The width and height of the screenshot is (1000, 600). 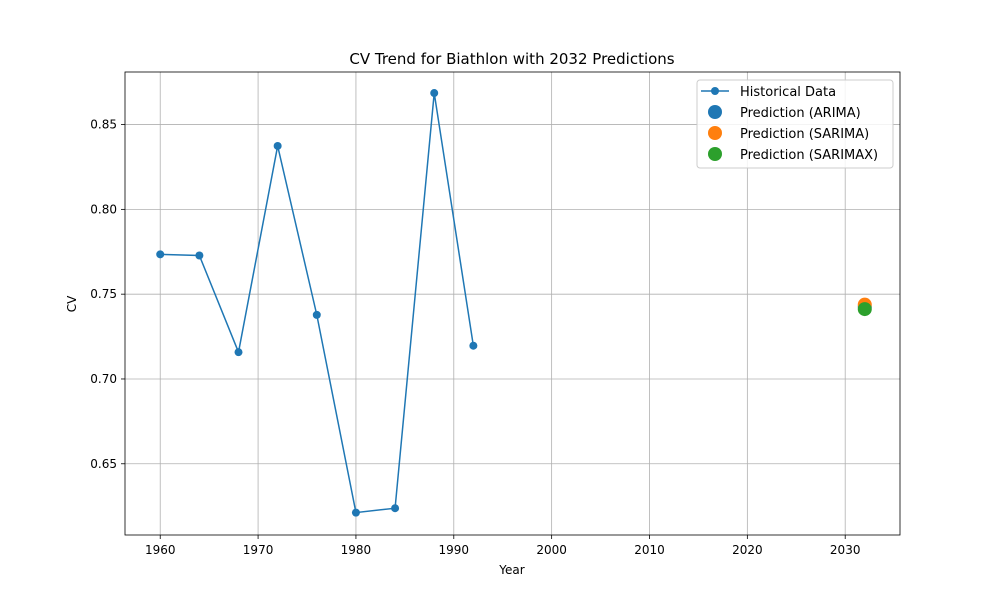 I want to click on y-tick-label: 0.70, so click(x=103, y=379).